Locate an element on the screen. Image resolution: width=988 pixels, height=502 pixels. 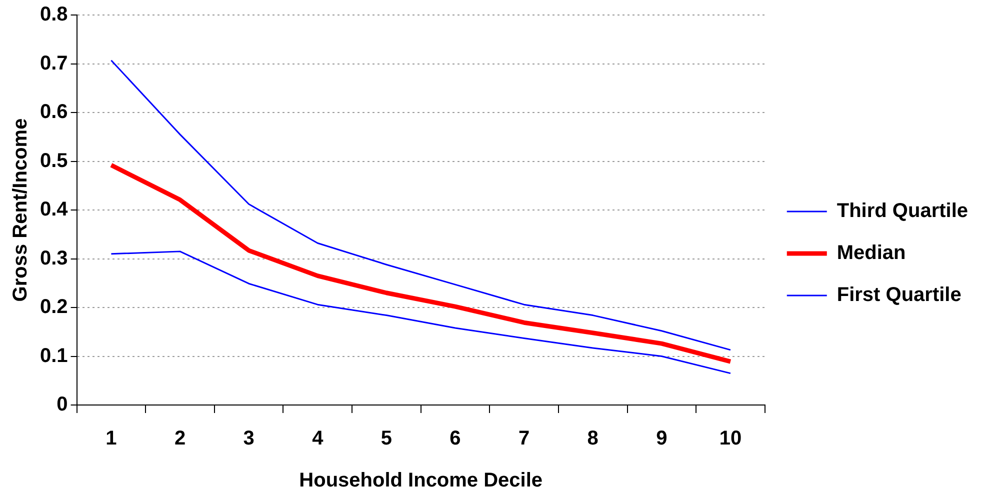
y-tick-label: 0 is located at coordinates (62, 405).